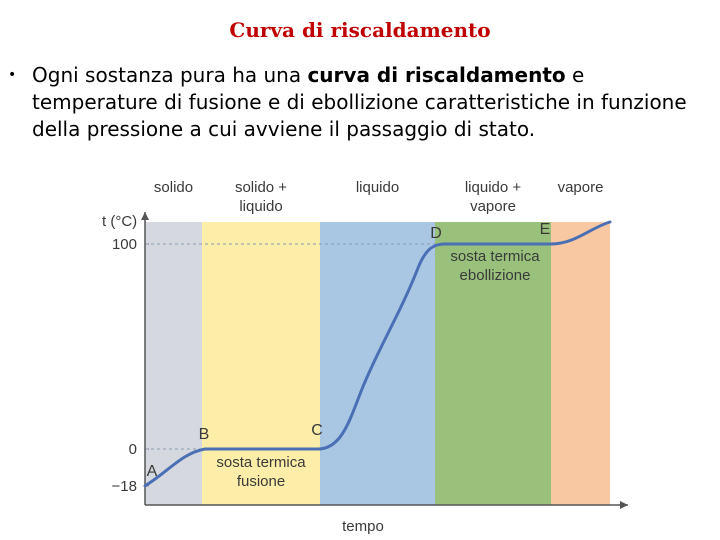 The width and height of the screenshot is (720, 540). What do you see at coordinates (436, 75) in the screenshot?
I see `bullet-text-bold: curva di riscaldamento` at bounding box center [436, 75].